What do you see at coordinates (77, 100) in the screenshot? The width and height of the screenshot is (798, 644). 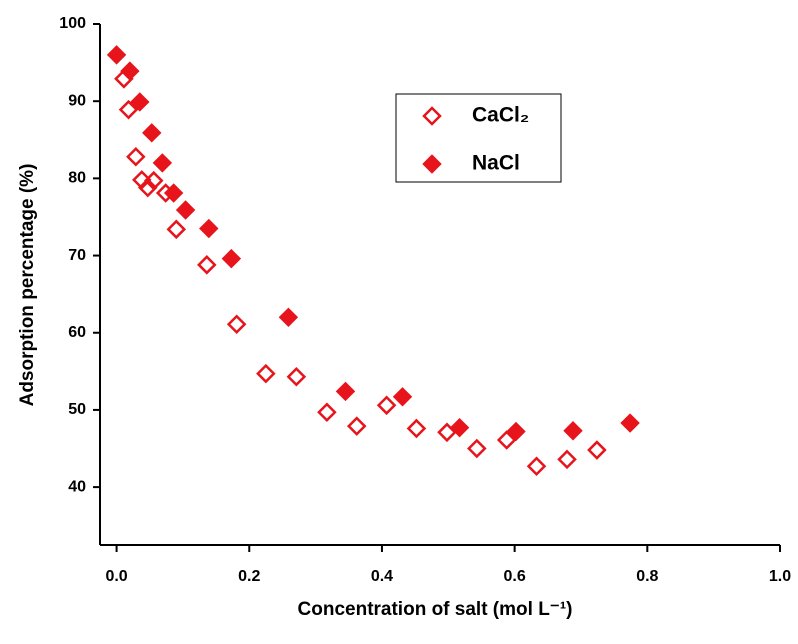 I see `y-tick-label: 90` at bounding box center [77, 100].